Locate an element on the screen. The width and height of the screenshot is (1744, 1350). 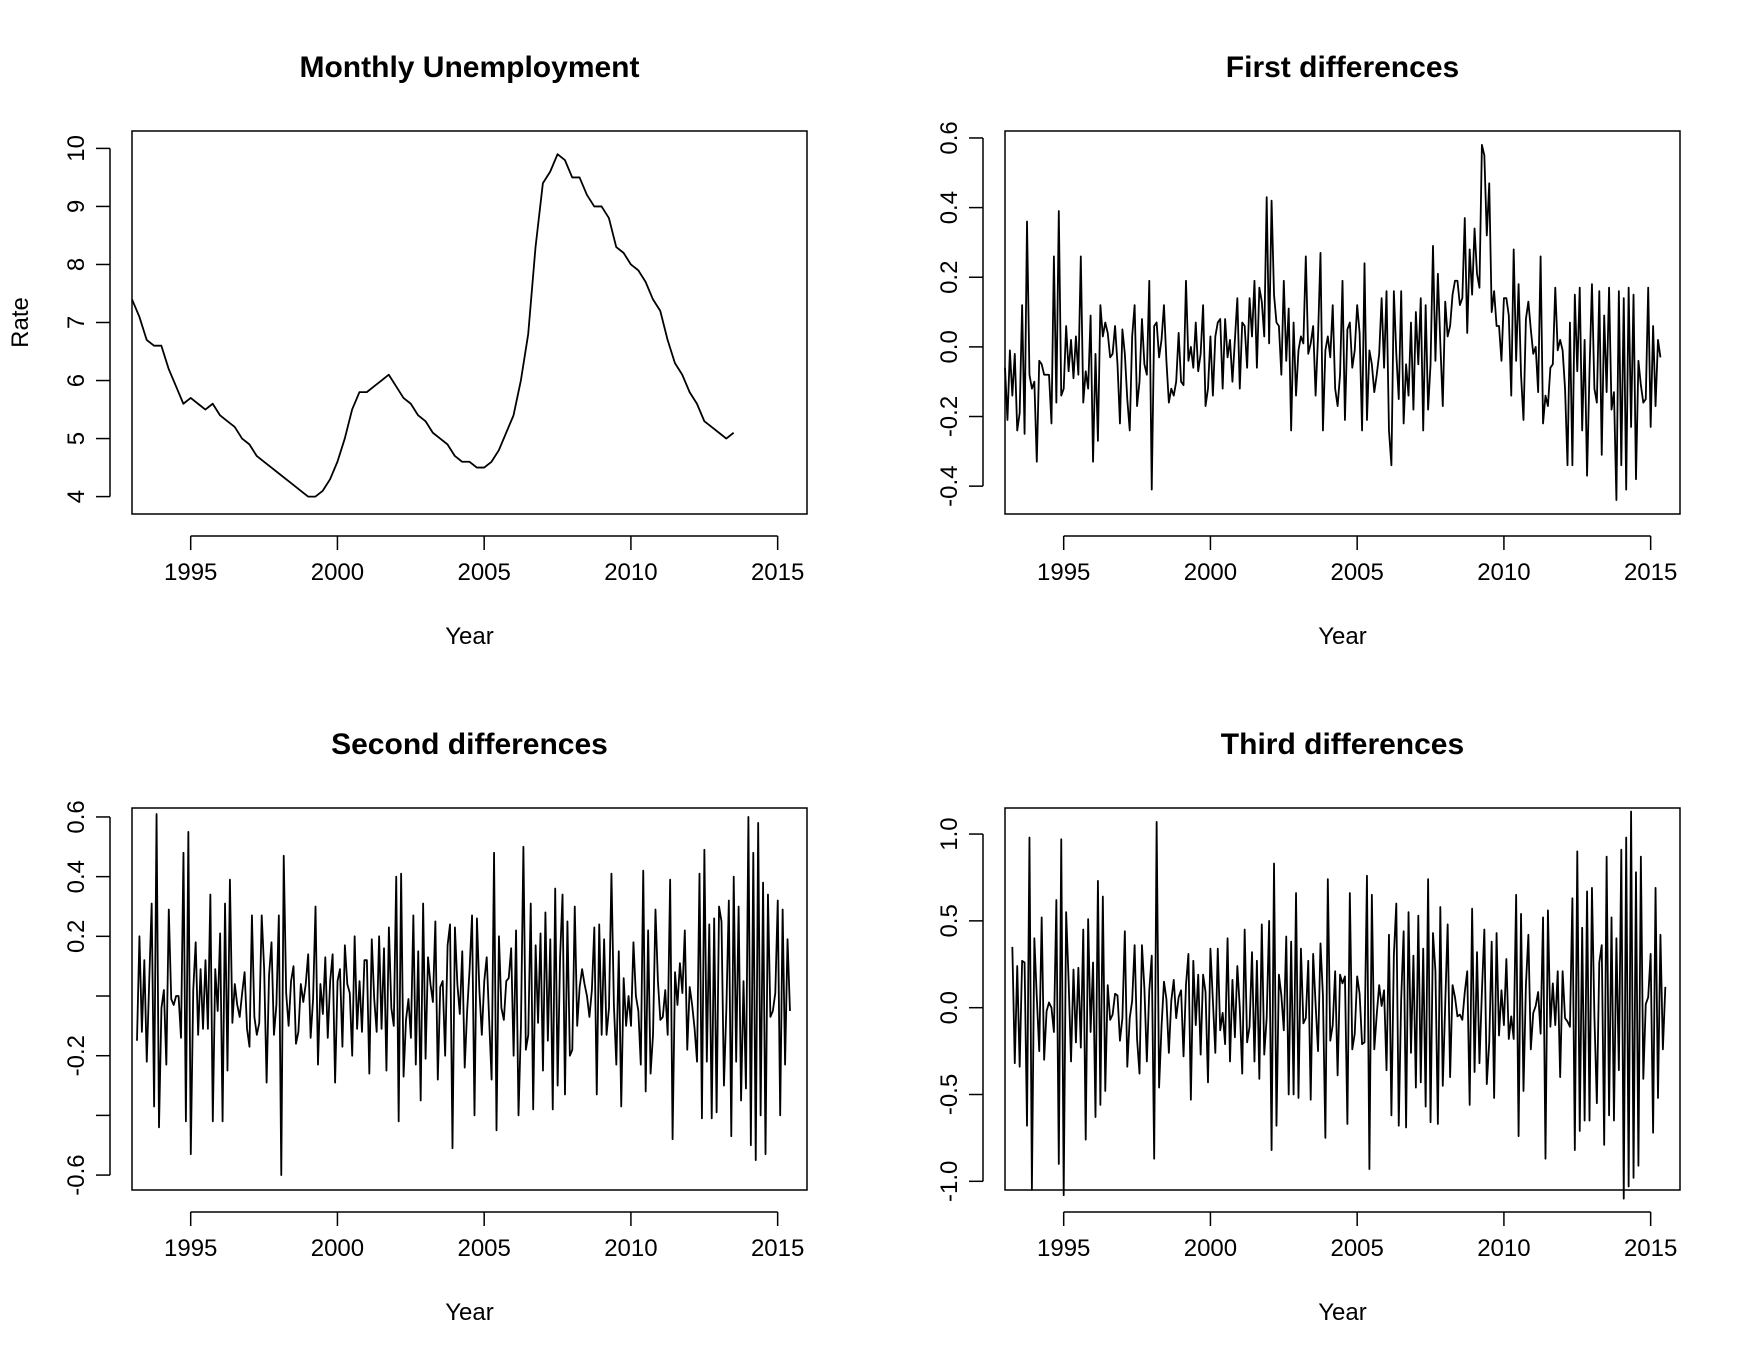
y-tick-label: 4 is located at coordinates (76, 496).